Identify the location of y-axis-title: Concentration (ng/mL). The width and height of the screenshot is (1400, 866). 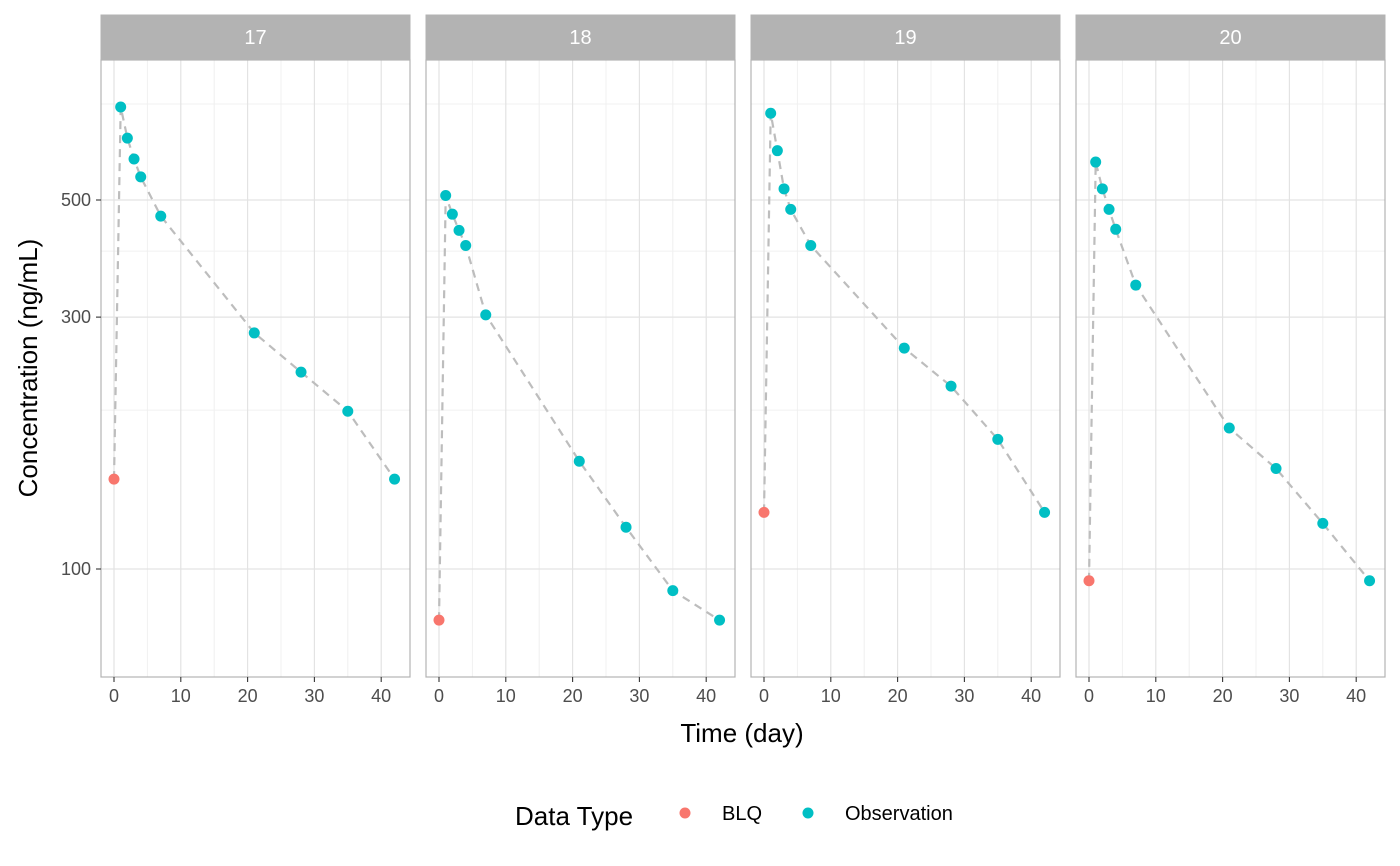
(28, 368).